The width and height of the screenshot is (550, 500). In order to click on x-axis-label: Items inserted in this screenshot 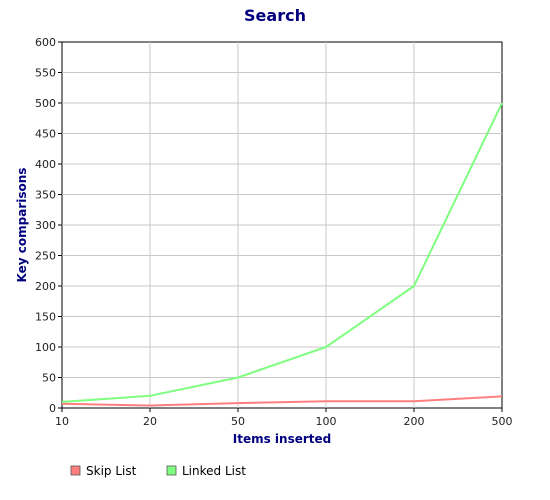, I will do `click(282, 439)`.